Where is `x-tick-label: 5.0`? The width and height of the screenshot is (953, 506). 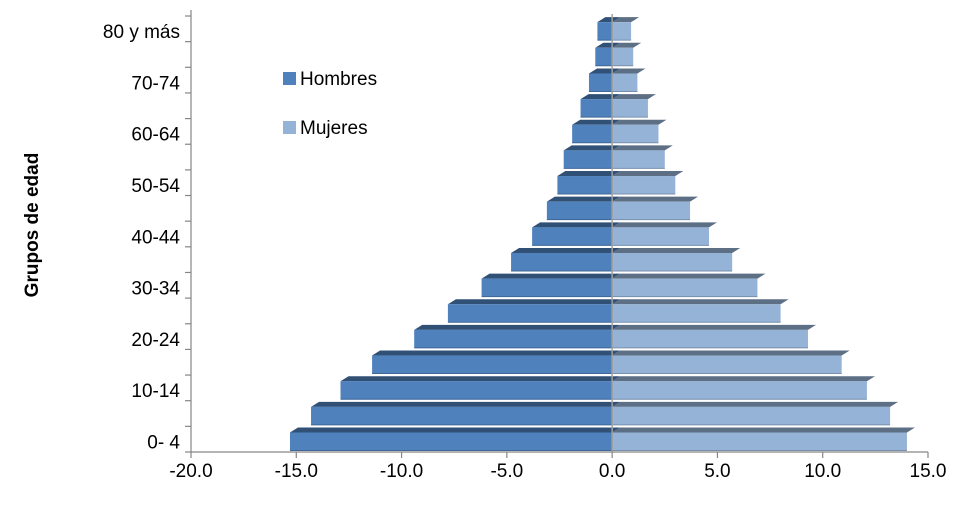
x-tick-label: 5.0 is located at coordinates (717, 471).